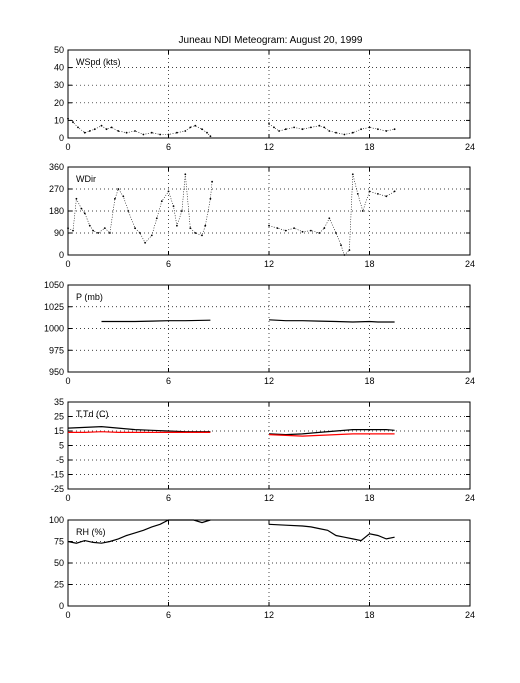 The width and height of the screenshot is (520, 683). What do you see at coordinates (61, 446) in the screenshot?
I see `y-tick-label: 5` at bounding box center [61, 446].